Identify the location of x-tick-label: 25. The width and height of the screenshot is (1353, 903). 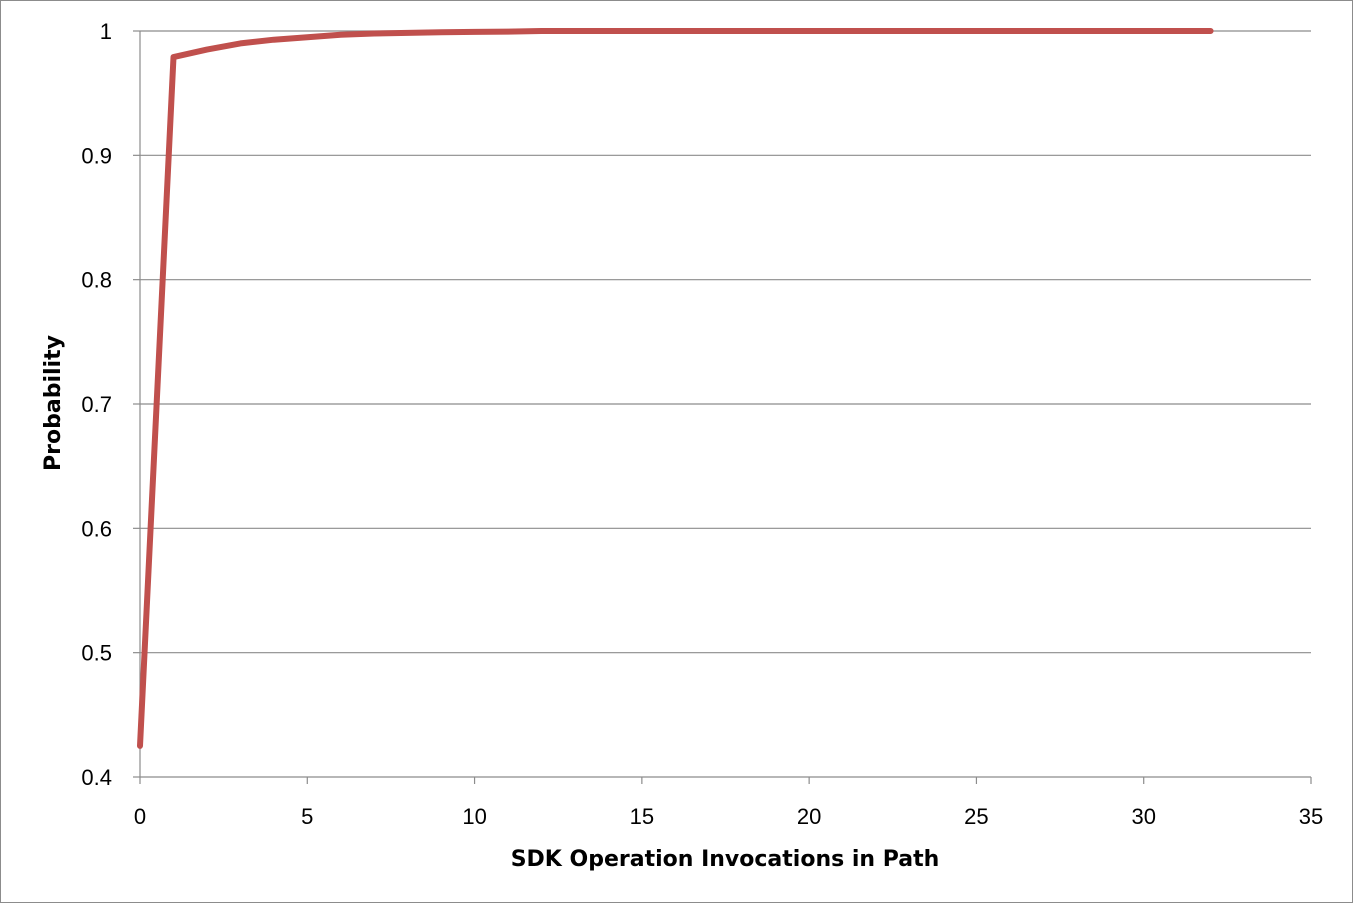
(976, 816).